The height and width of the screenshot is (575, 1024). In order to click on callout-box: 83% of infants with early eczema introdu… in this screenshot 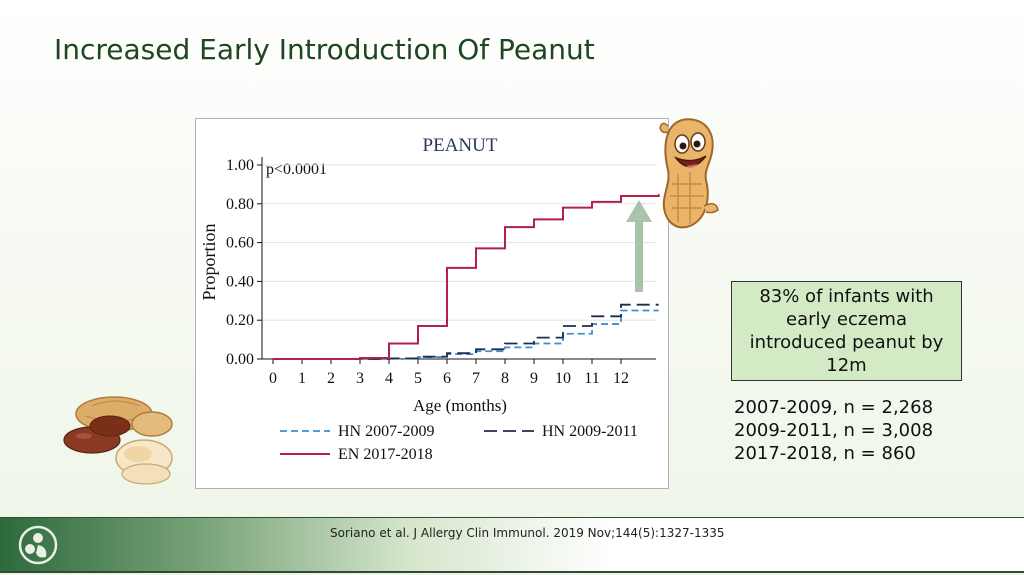, I will do `click(846, 331)`.